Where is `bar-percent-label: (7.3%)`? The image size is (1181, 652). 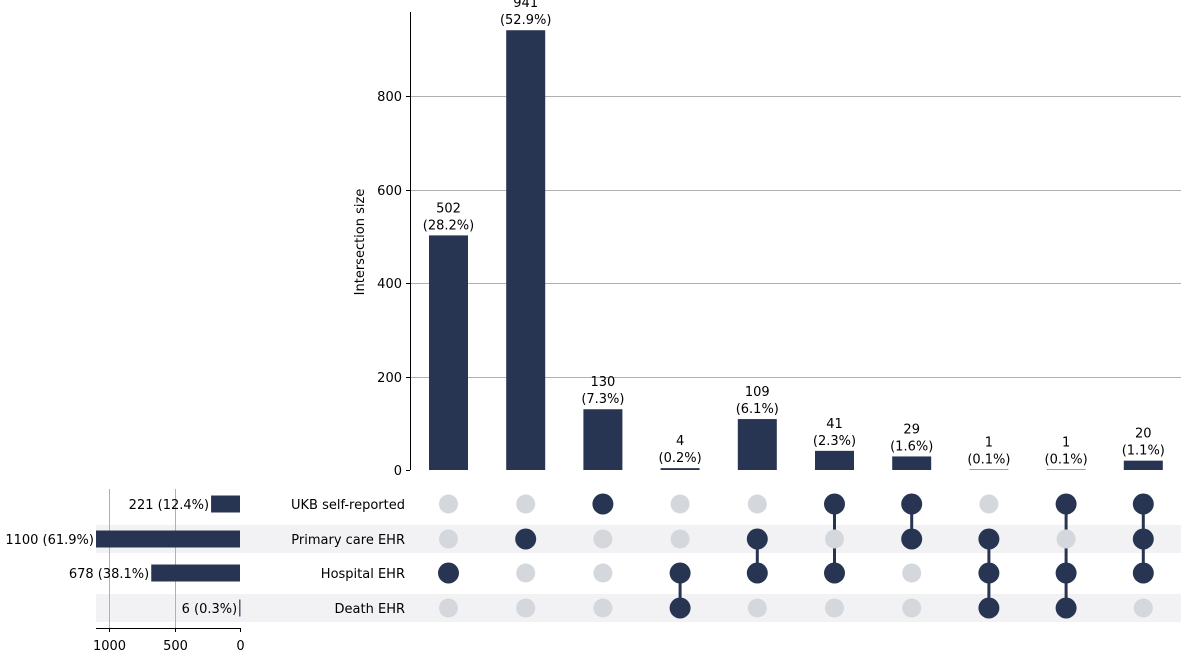
bar-percent-label: (7.3%) is located at coordinates (602, 399).